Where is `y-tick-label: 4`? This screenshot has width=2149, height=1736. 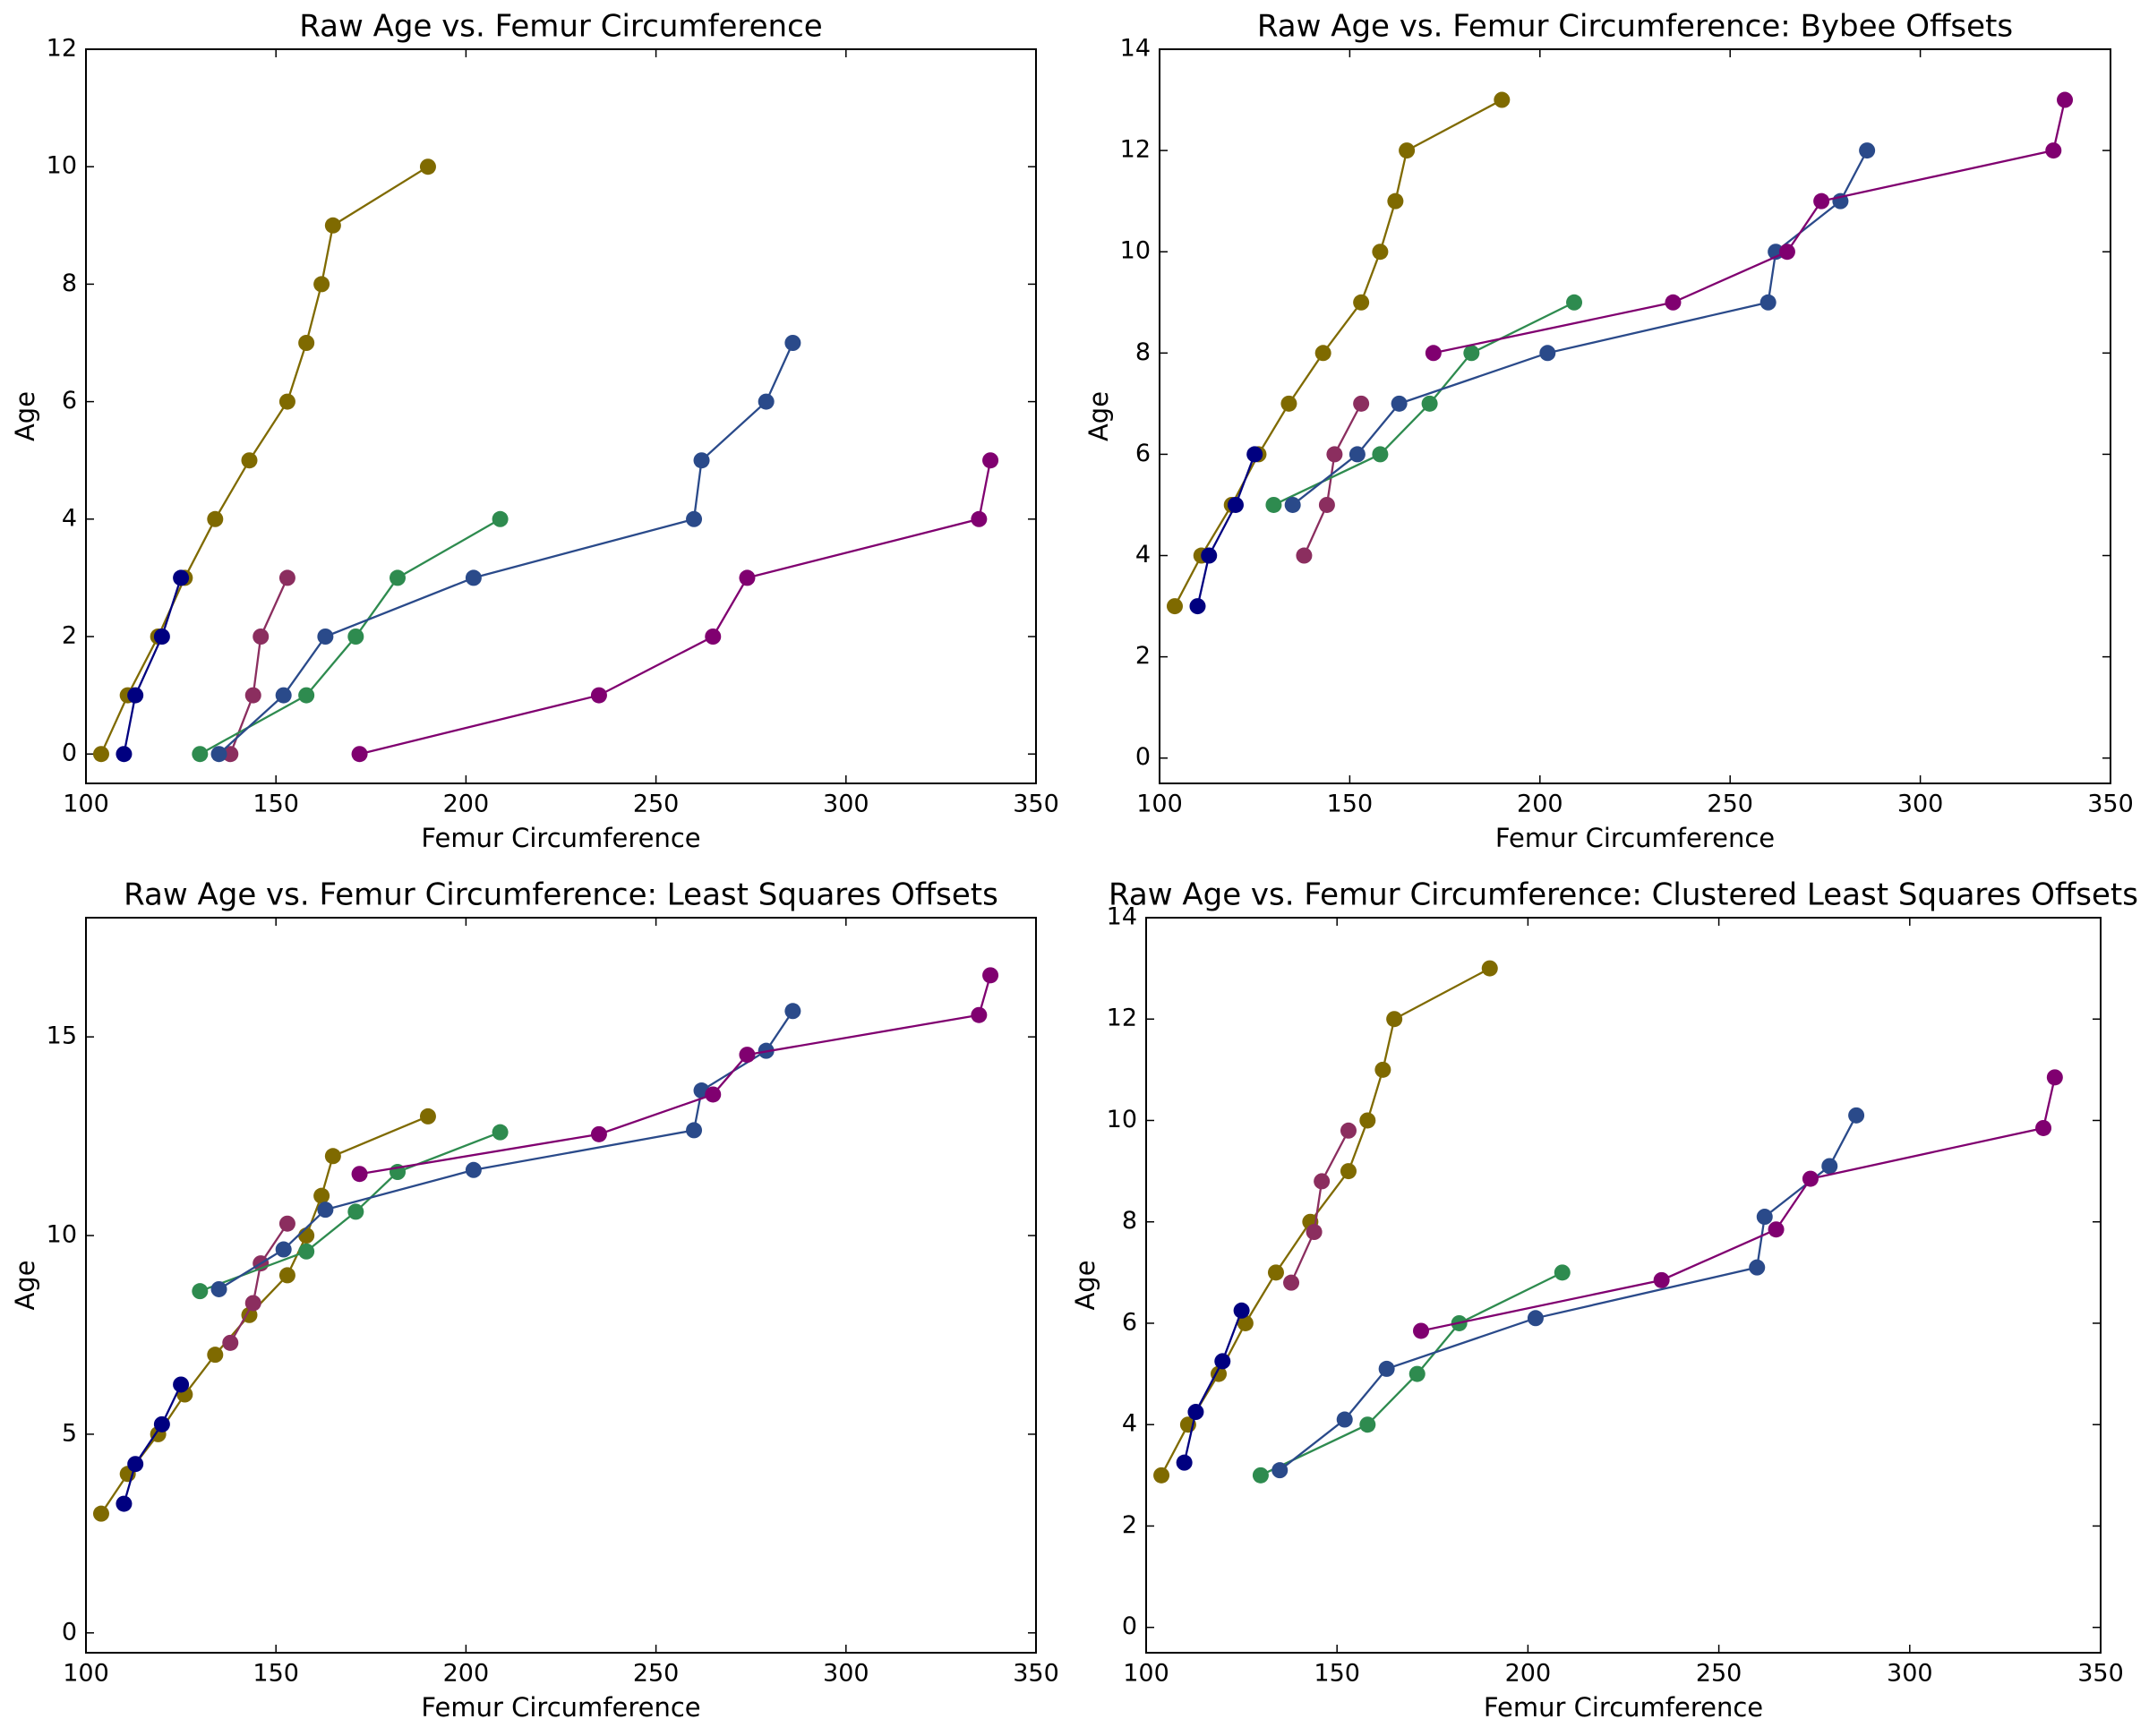
y-tick-label: 4 is located at coordinates (1143, 555).